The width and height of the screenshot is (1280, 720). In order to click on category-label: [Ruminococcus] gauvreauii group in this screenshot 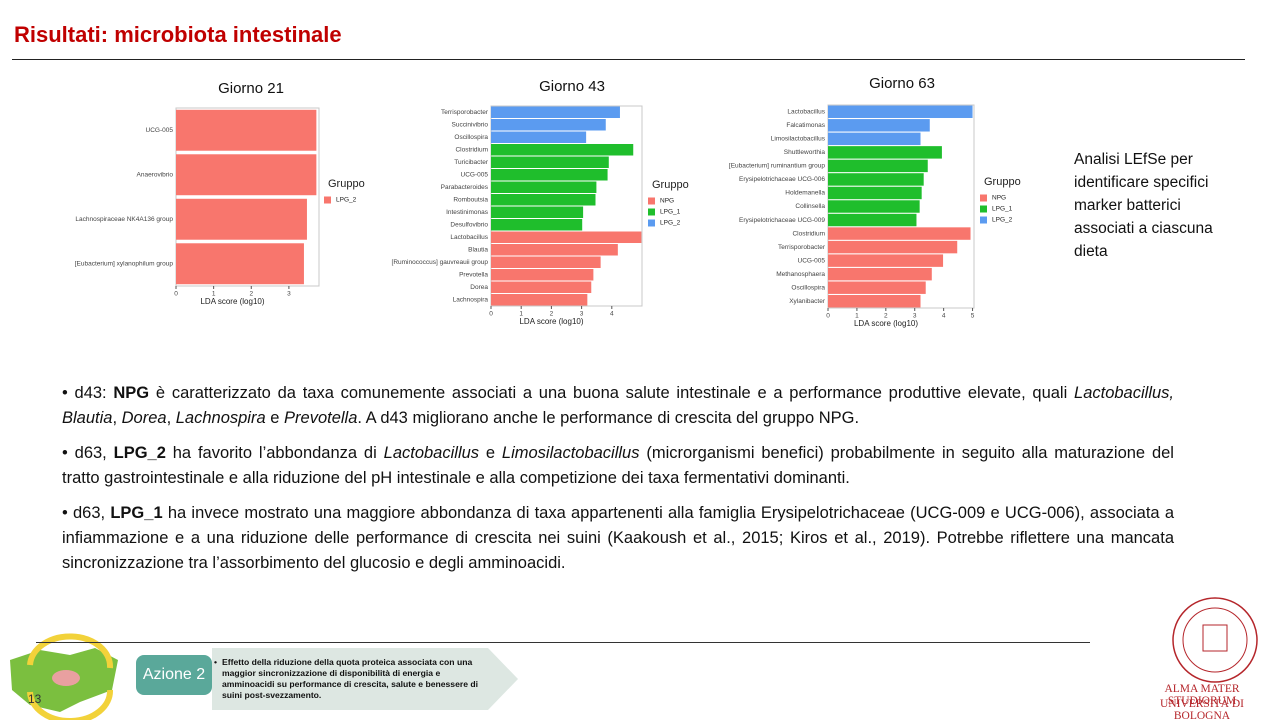, I will do `click(440, 262)`.